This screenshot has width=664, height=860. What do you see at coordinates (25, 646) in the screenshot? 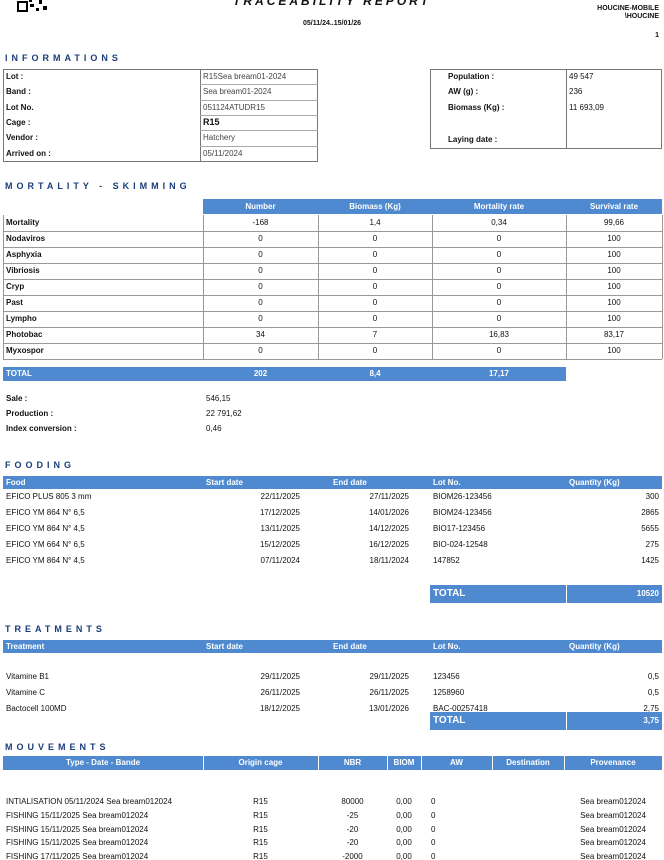
I see `column-header: Treatment` at bounding box center [25, 646].